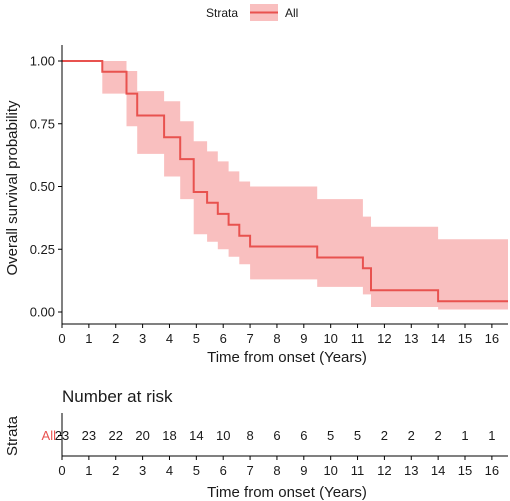 The height and width of the screenshot is (501, 510). Describe the element at coordinates (249, 338) in the screenshot. I see `x-tick-label: 7` at that location.